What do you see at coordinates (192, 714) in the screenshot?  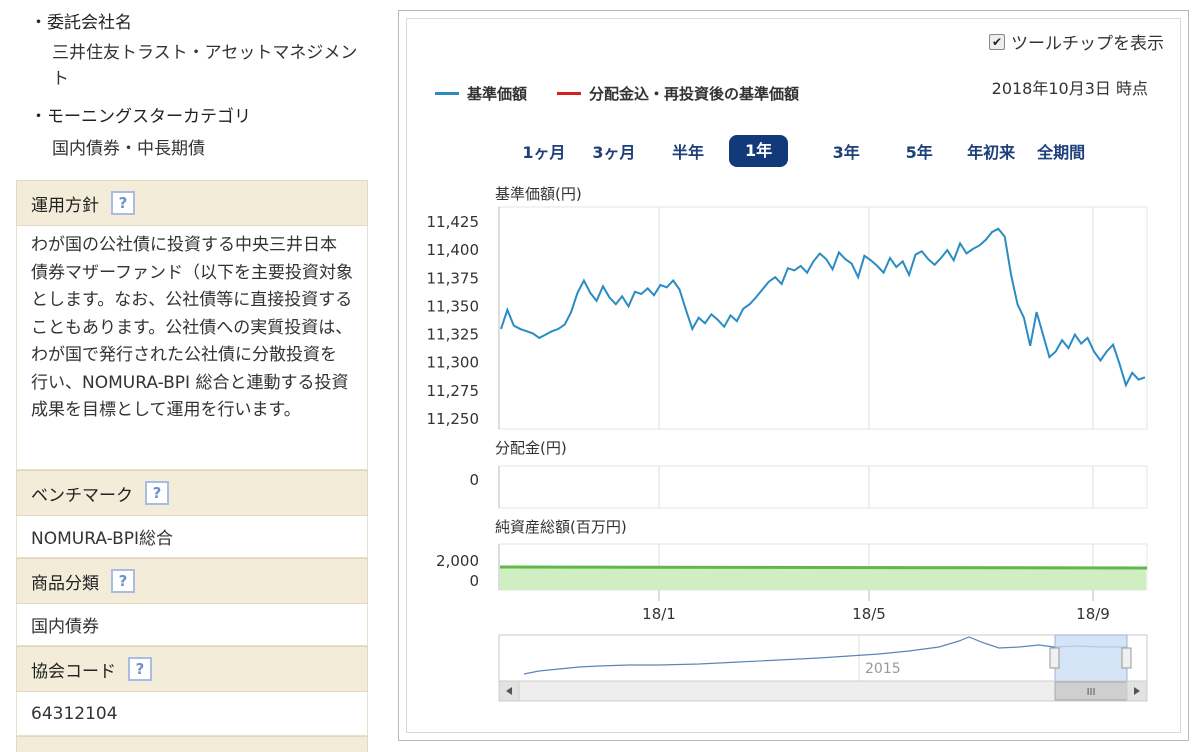 I see `code-value: 64312104` at bounding box center [192, 714].